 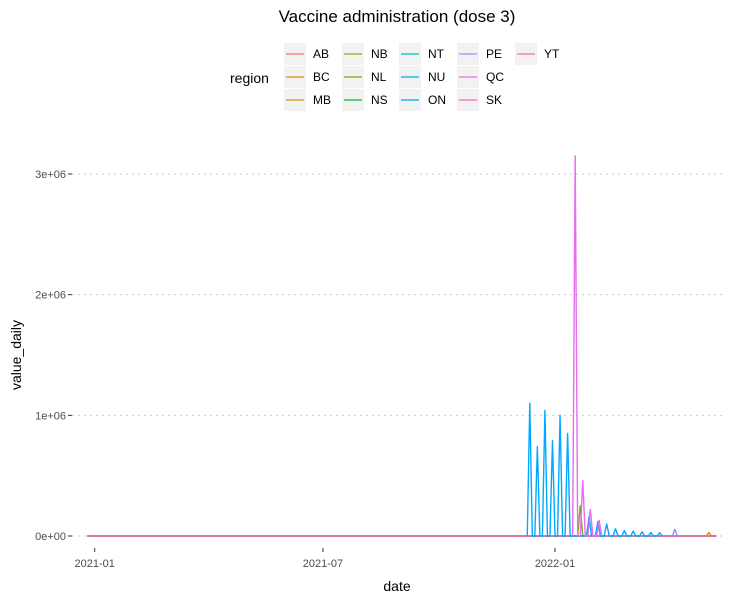 What do you see at coordinates (379, 100) in the screenshot?
I see `legend-label-ns: NS` at bounding box center [379, 100].